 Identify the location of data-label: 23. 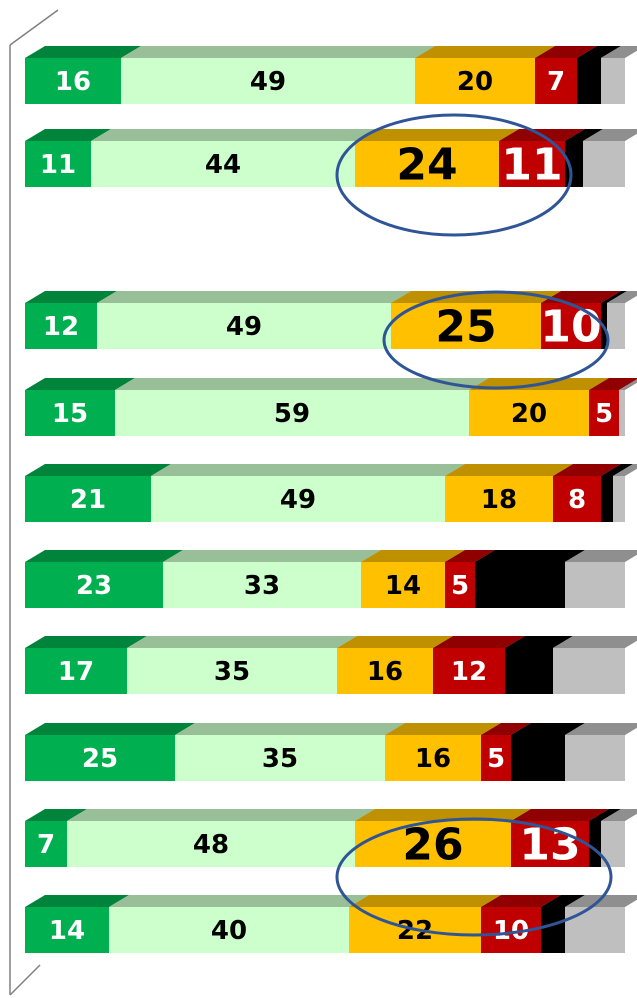
(94, 586).